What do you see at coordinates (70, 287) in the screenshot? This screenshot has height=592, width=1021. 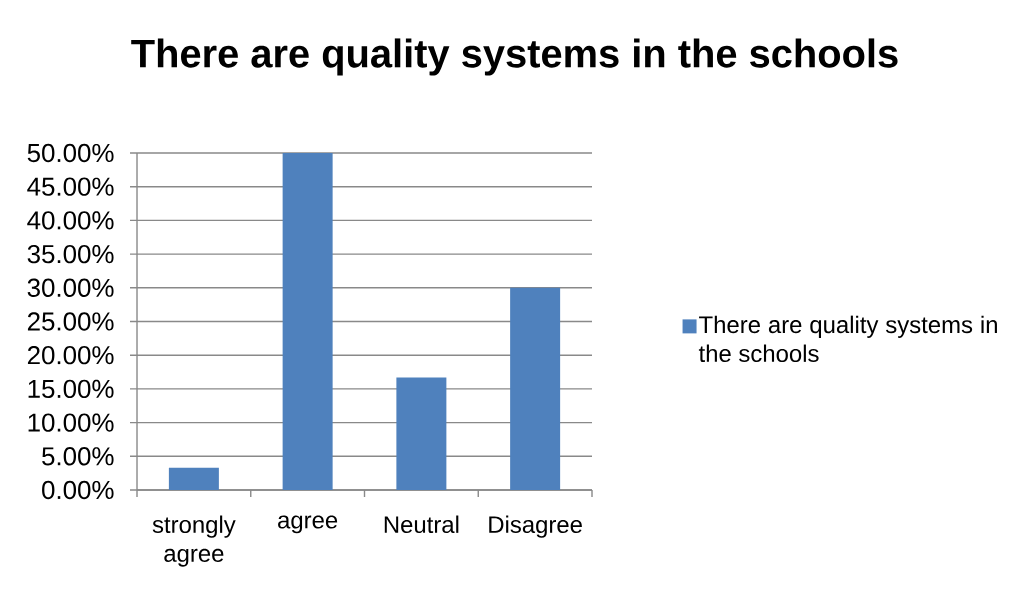 I see `y-tick-label: 30.00%` at bounding box center [70, 287].